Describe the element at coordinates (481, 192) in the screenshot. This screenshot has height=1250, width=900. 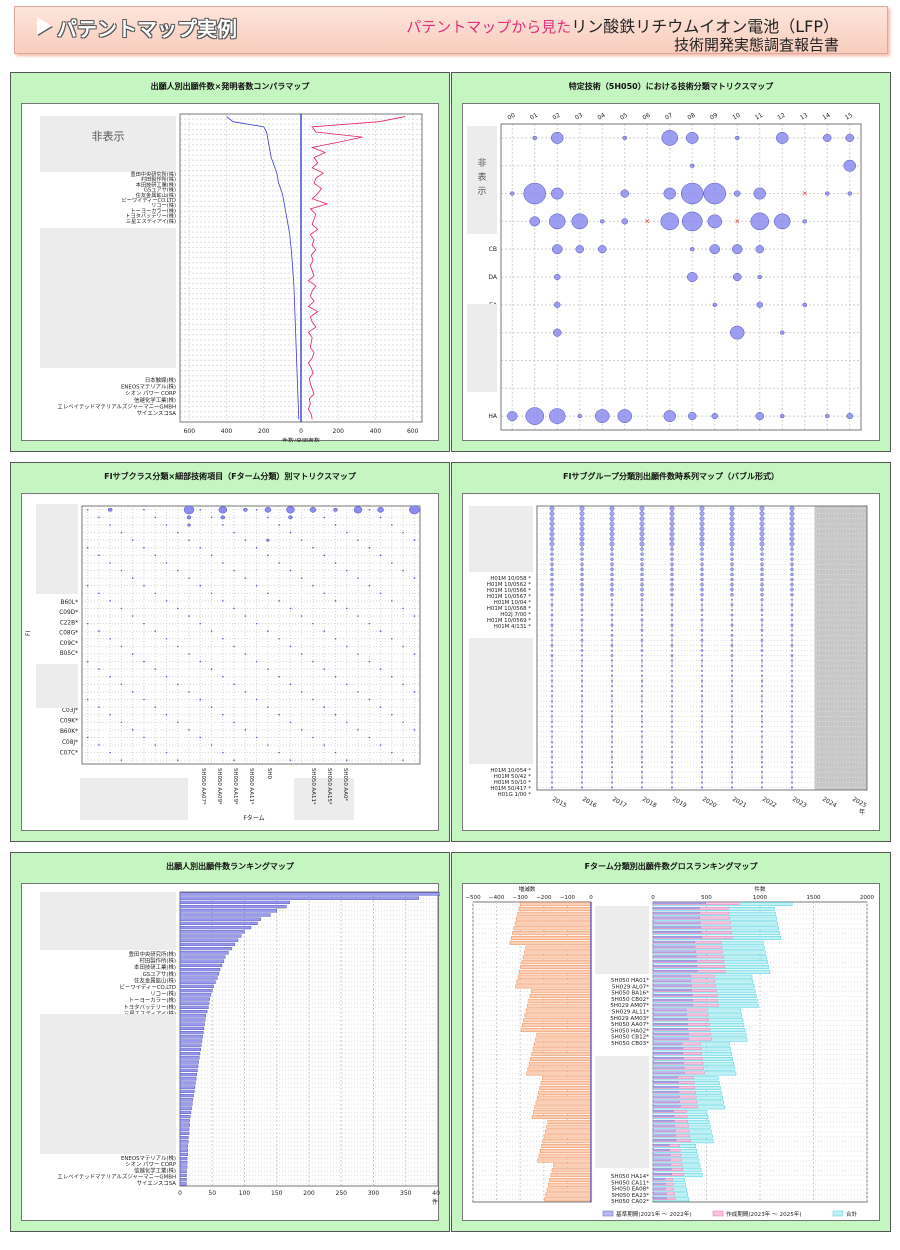
I see `hidden-label: 示` at that location.